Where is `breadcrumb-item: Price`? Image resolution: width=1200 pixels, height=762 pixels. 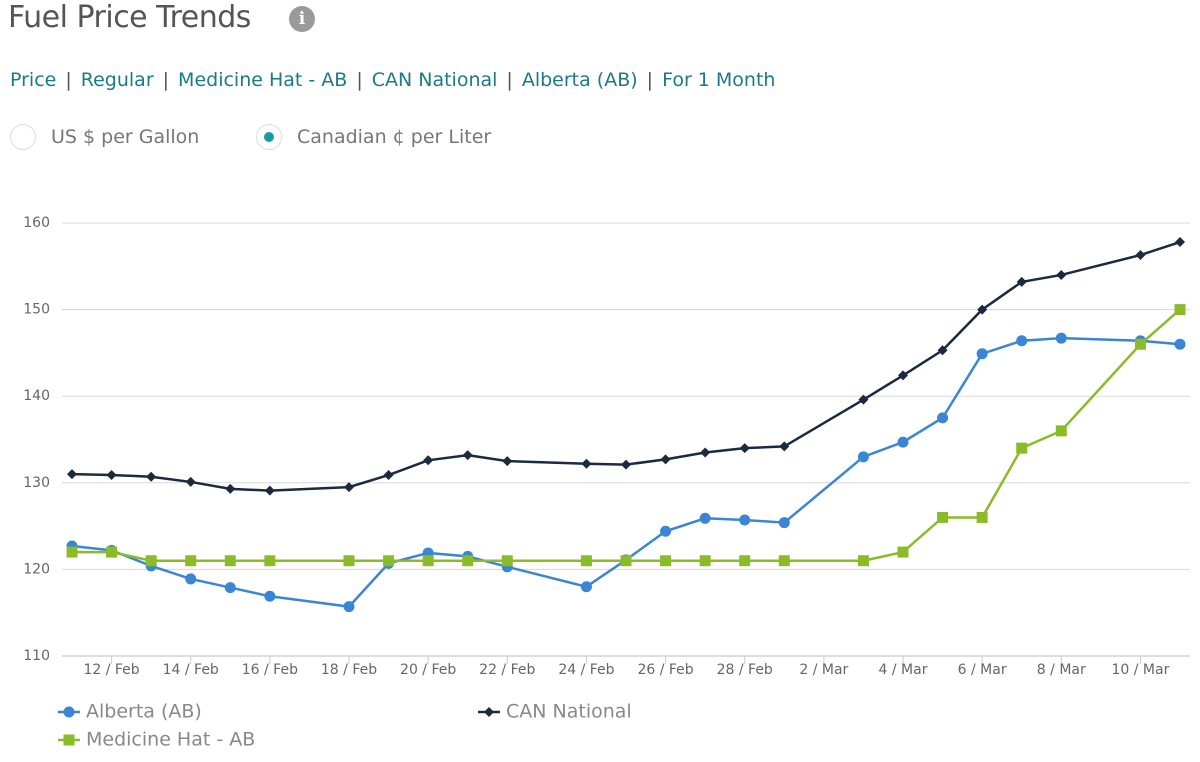 breadcrumb-item: Price is located at coordinates (33, 80).